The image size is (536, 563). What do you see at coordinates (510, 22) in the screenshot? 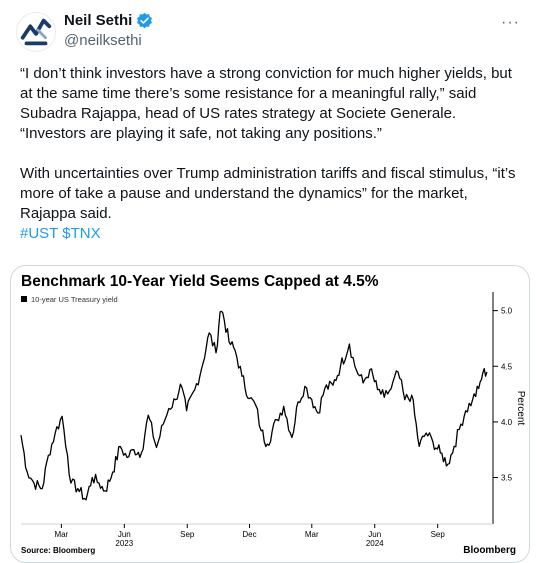
I see `more-options-button: ···` at bounding box center [510, 22].